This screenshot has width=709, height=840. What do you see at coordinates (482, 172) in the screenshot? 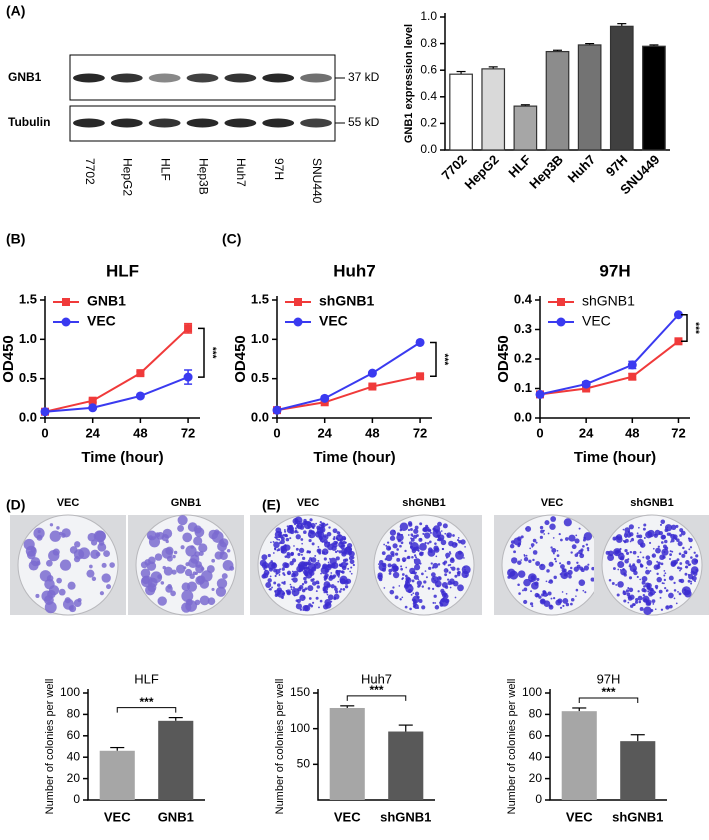
I see `x-tick-label: HepG2` at bounding box center [482, 172].